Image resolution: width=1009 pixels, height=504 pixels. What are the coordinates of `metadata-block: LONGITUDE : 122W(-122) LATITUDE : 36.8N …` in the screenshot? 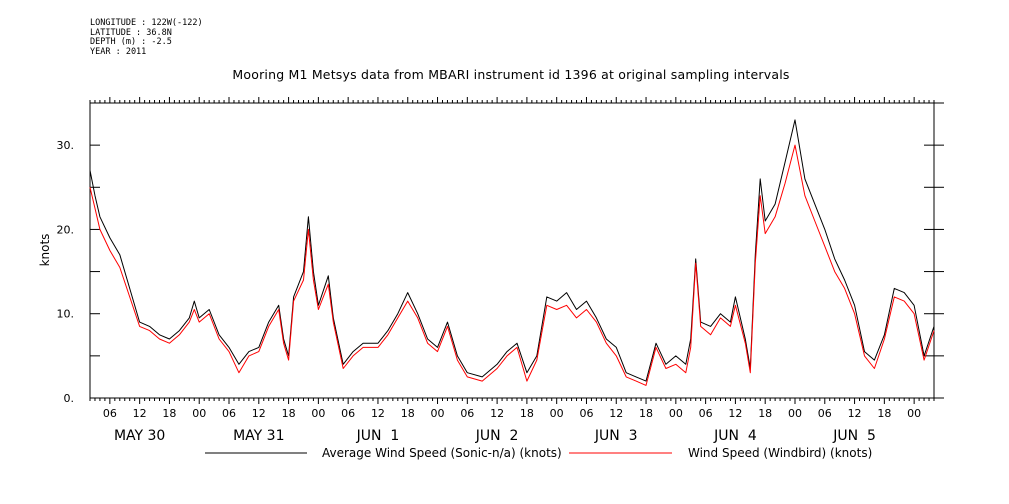 It's located at (146, 37).